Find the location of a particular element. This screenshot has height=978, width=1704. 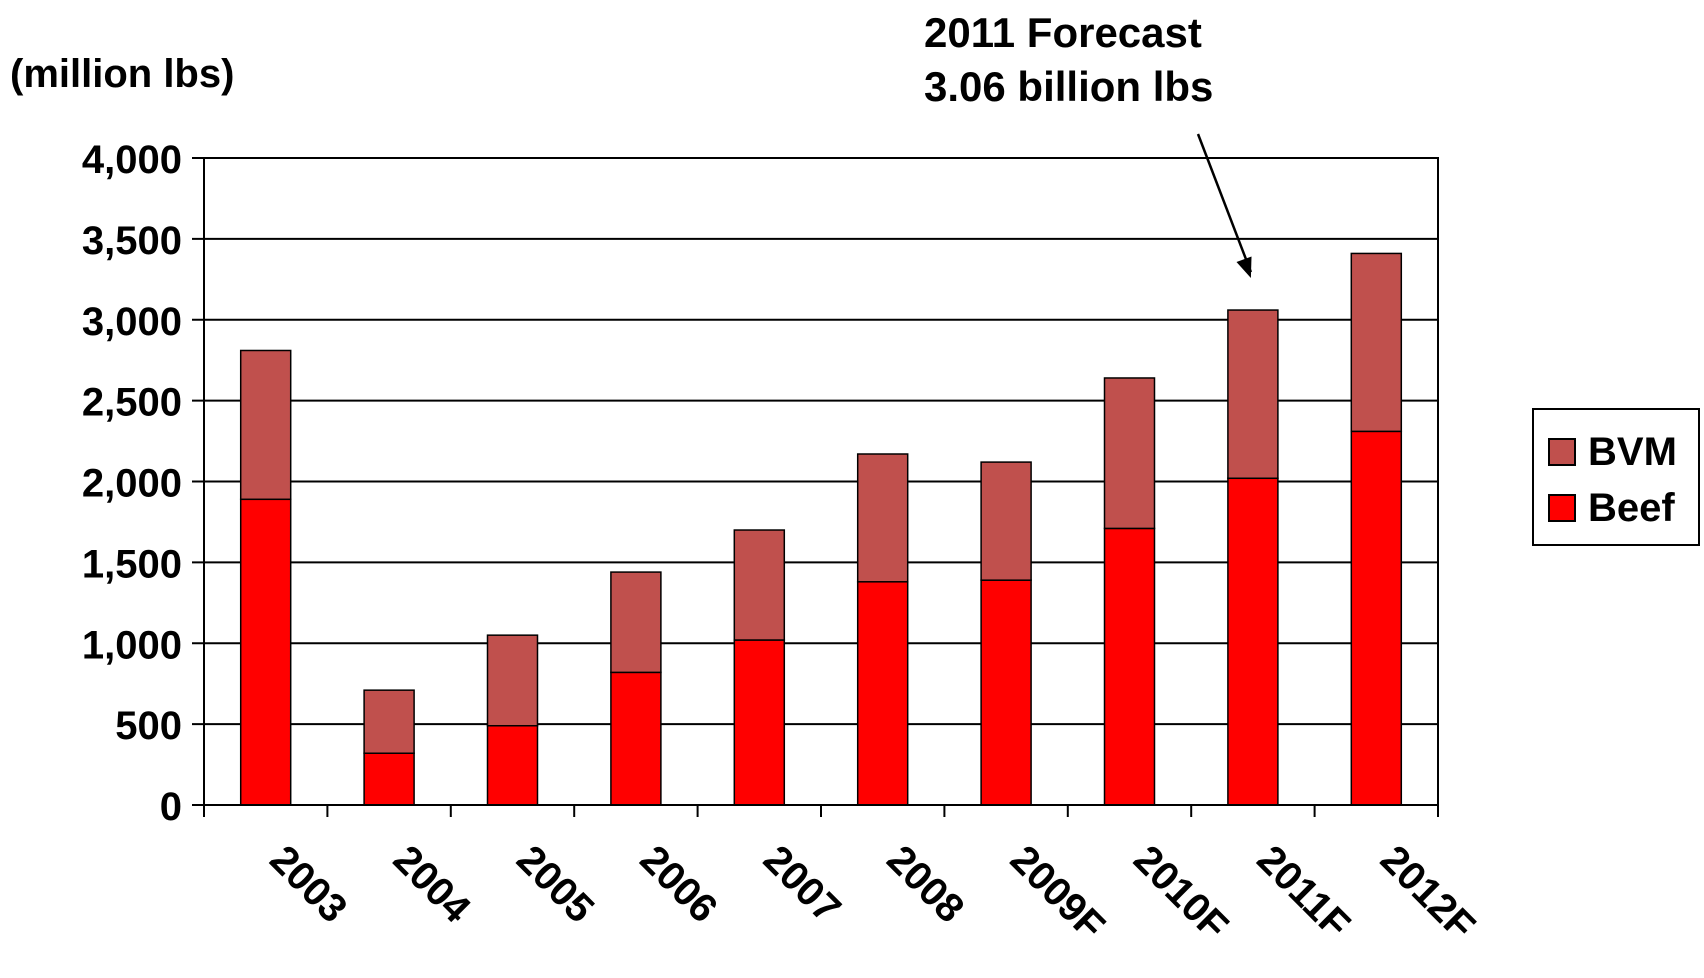

bar-bvm-2009F is located at coordinates (1006, 521).